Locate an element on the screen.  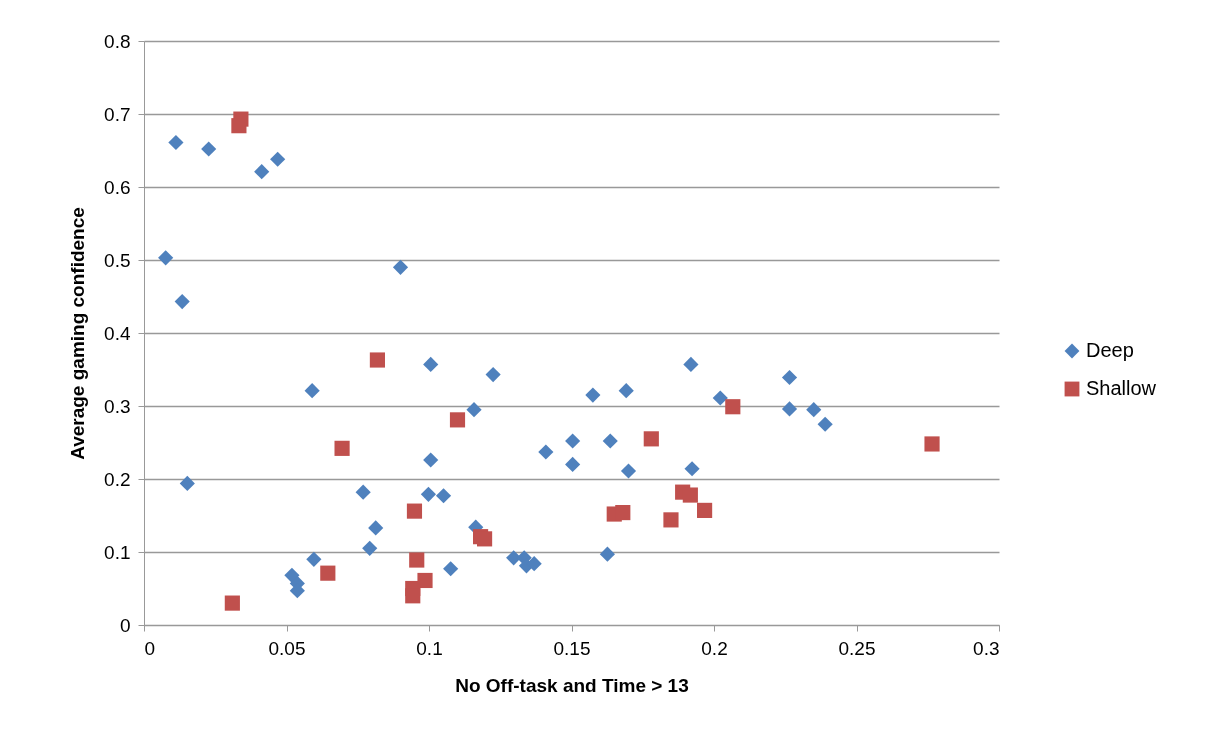
y-tick-label: 0.6 is located at coordinates (117, 187).